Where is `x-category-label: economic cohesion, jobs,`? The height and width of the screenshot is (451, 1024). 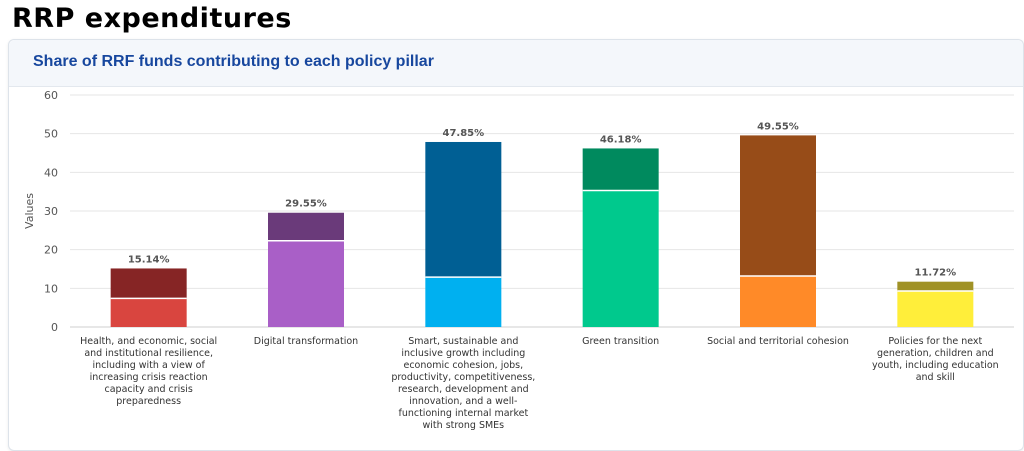 x-category-label: economic cohesion, jobs, is located at coordinates (463, 365).